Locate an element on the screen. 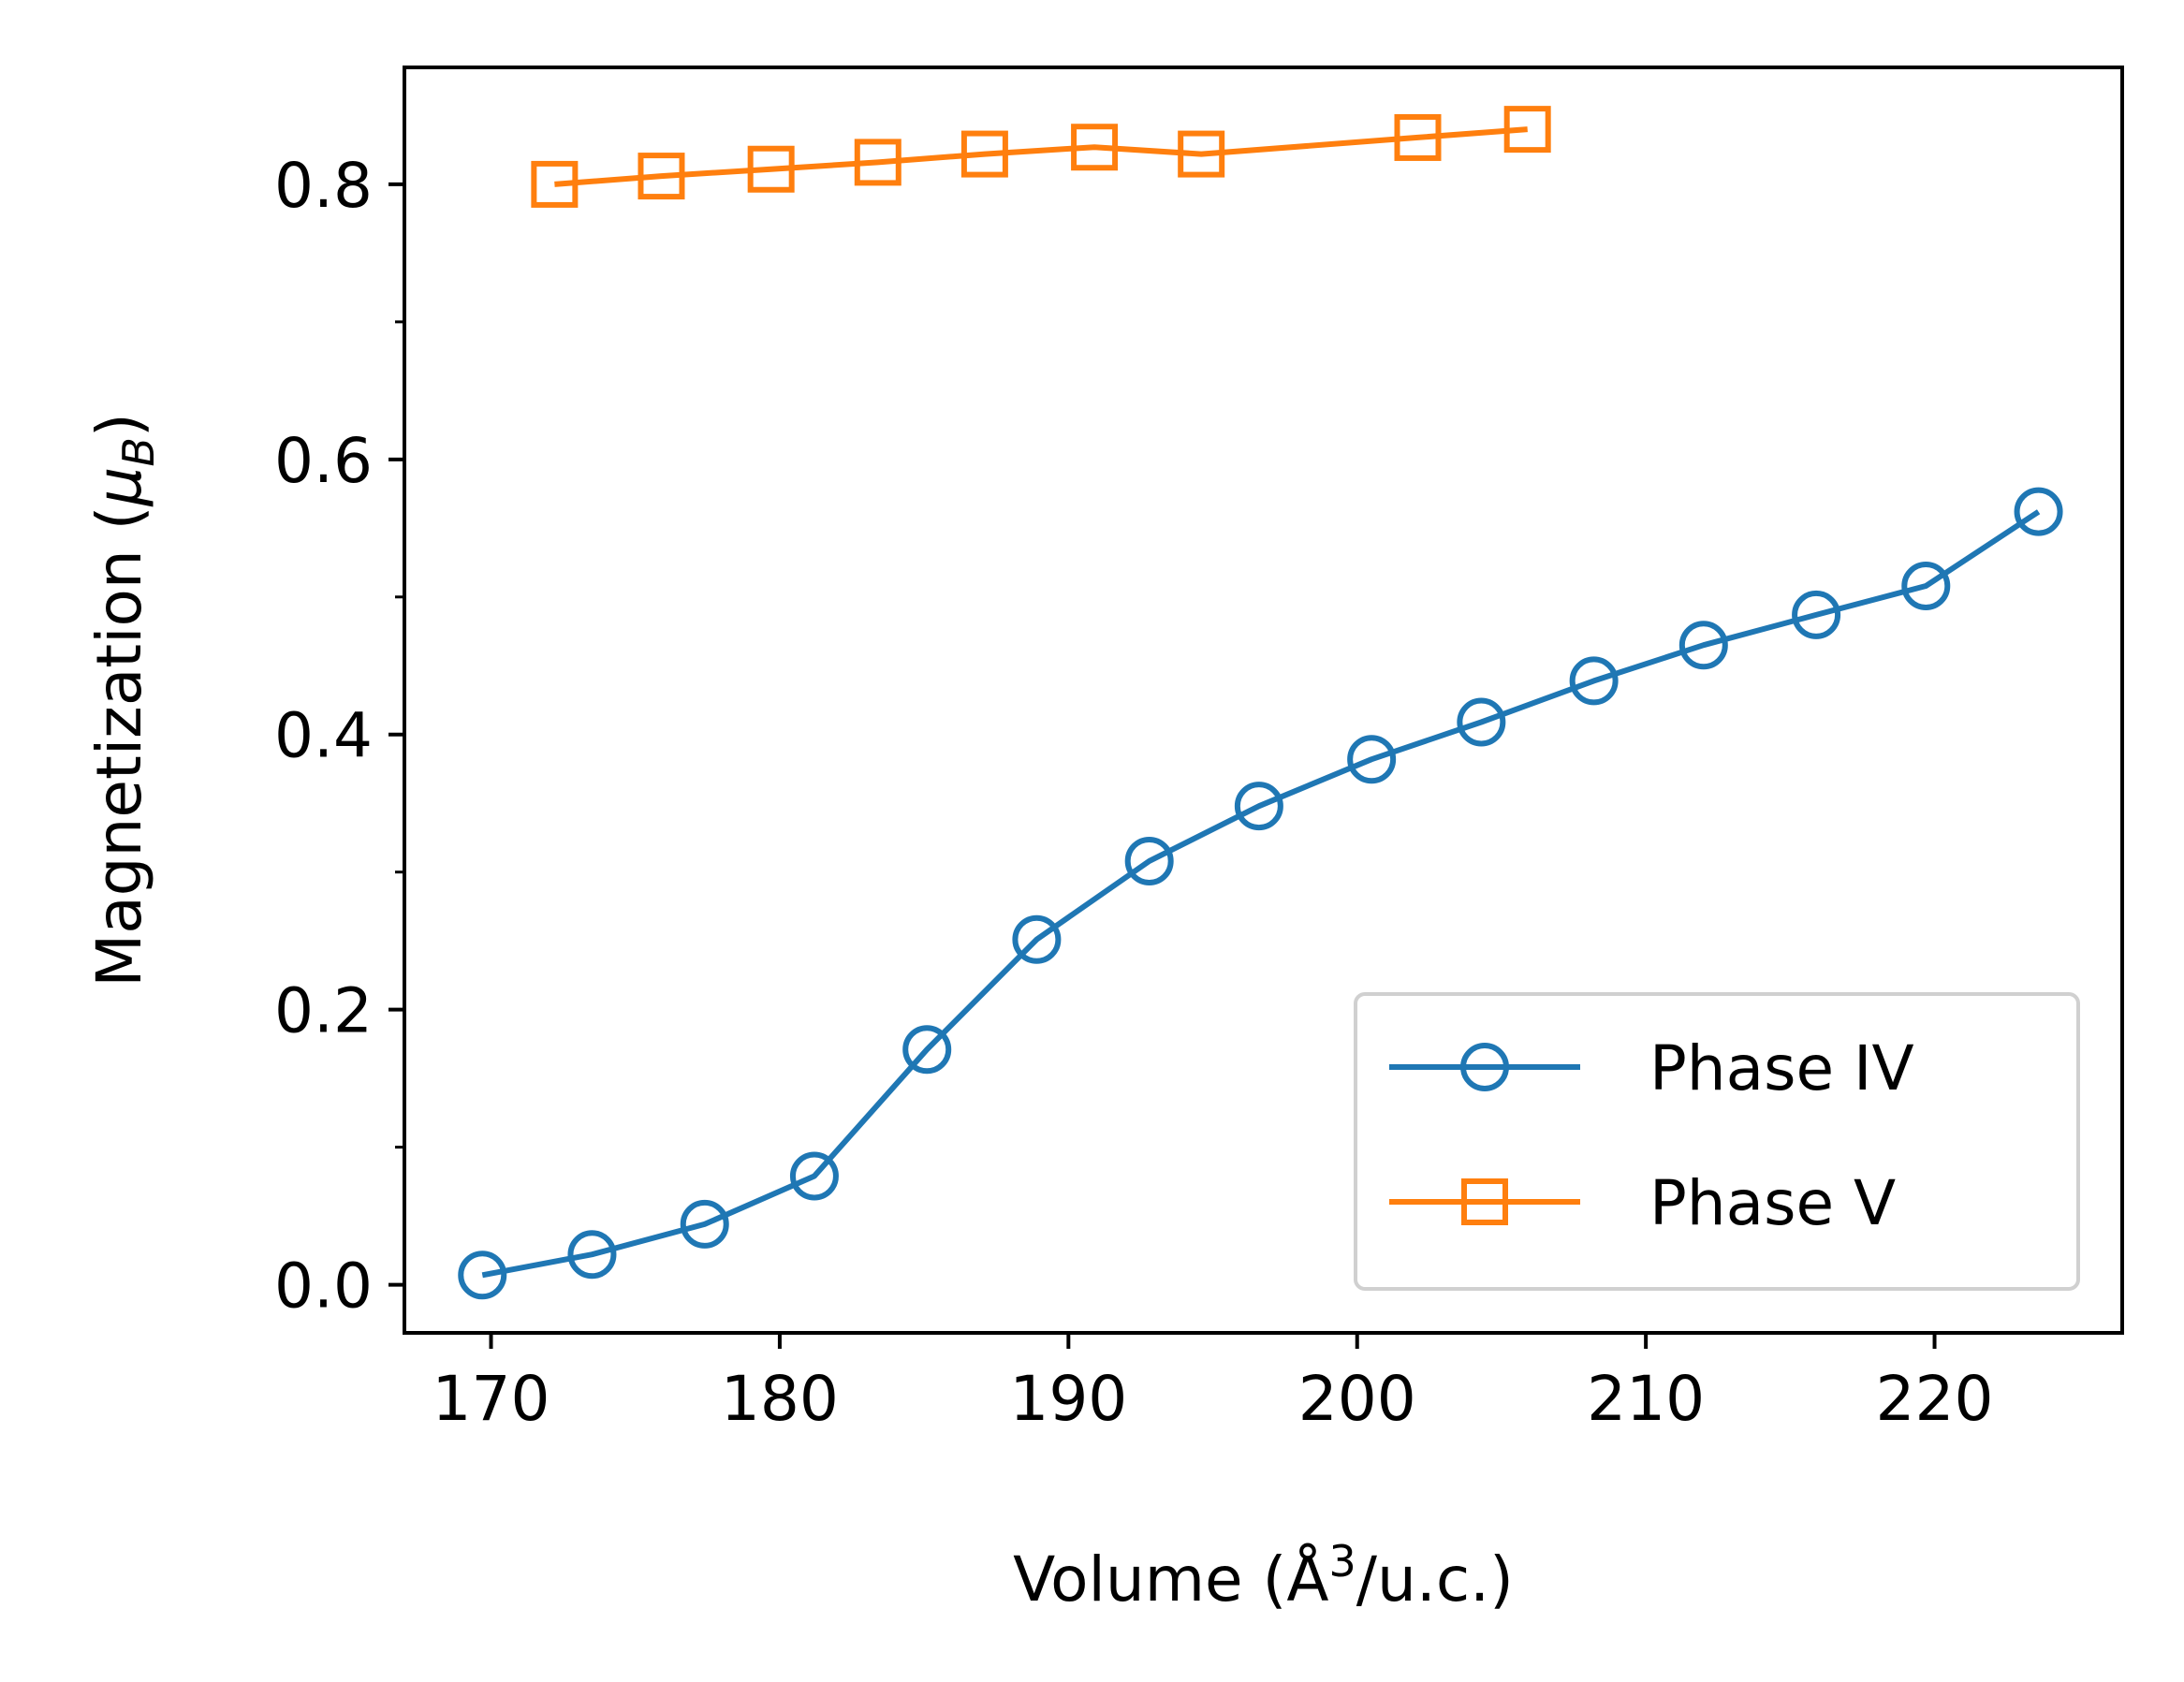 The height and width of the screenshot is (1682, 2184). y-tick-label-0.8: 0.8 is located at coordinates (323, 186).